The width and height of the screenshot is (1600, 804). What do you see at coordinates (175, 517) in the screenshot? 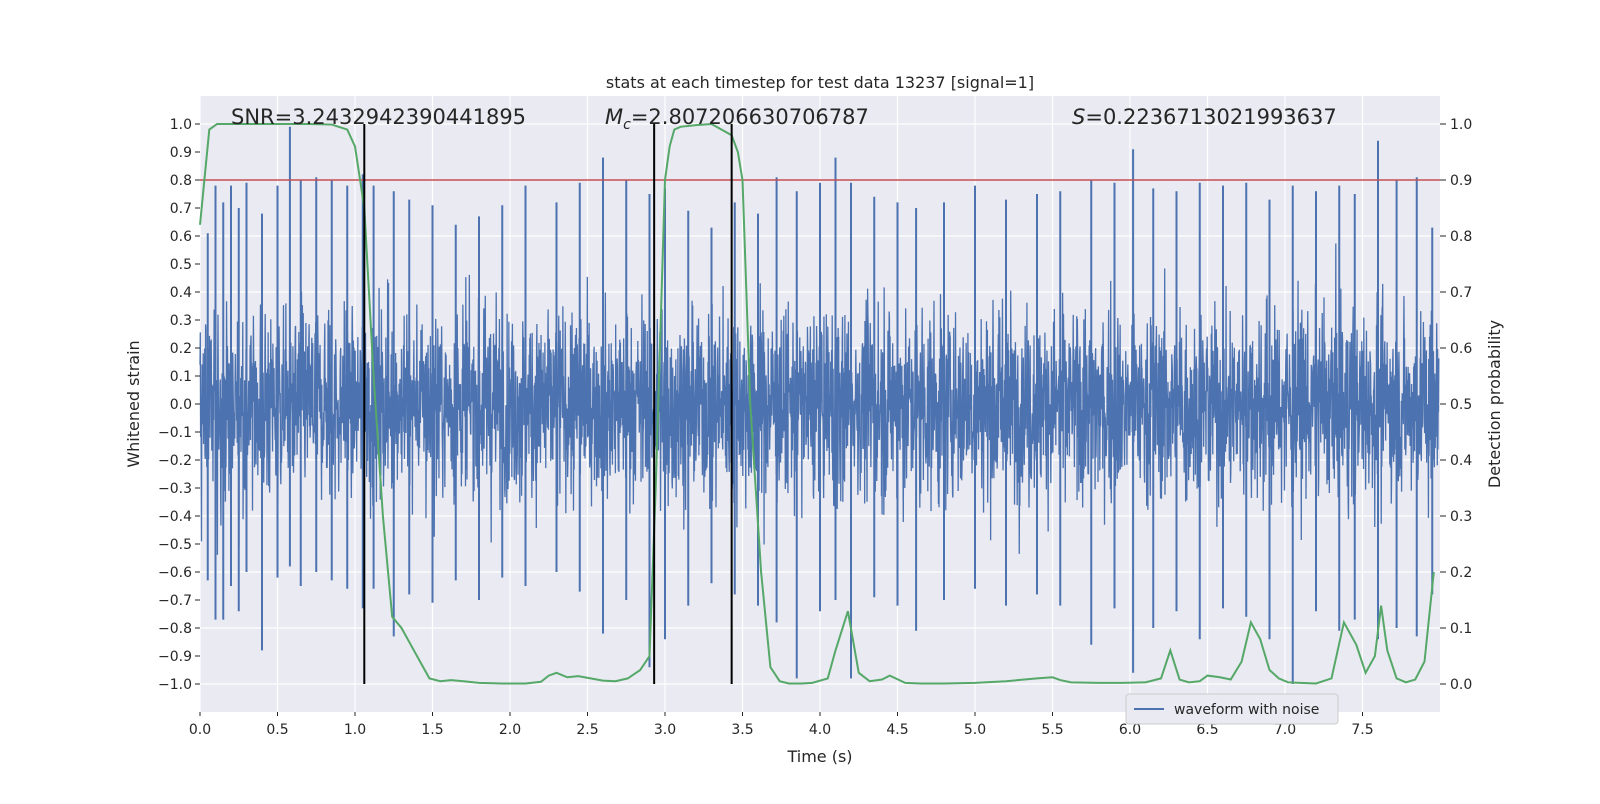
I see `y-left-tick-label: −0.4` at bounding box center [175, 517].